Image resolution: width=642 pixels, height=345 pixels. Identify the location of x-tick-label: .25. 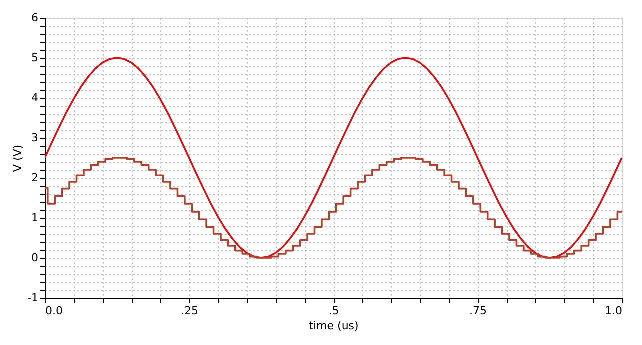
(189, 311).